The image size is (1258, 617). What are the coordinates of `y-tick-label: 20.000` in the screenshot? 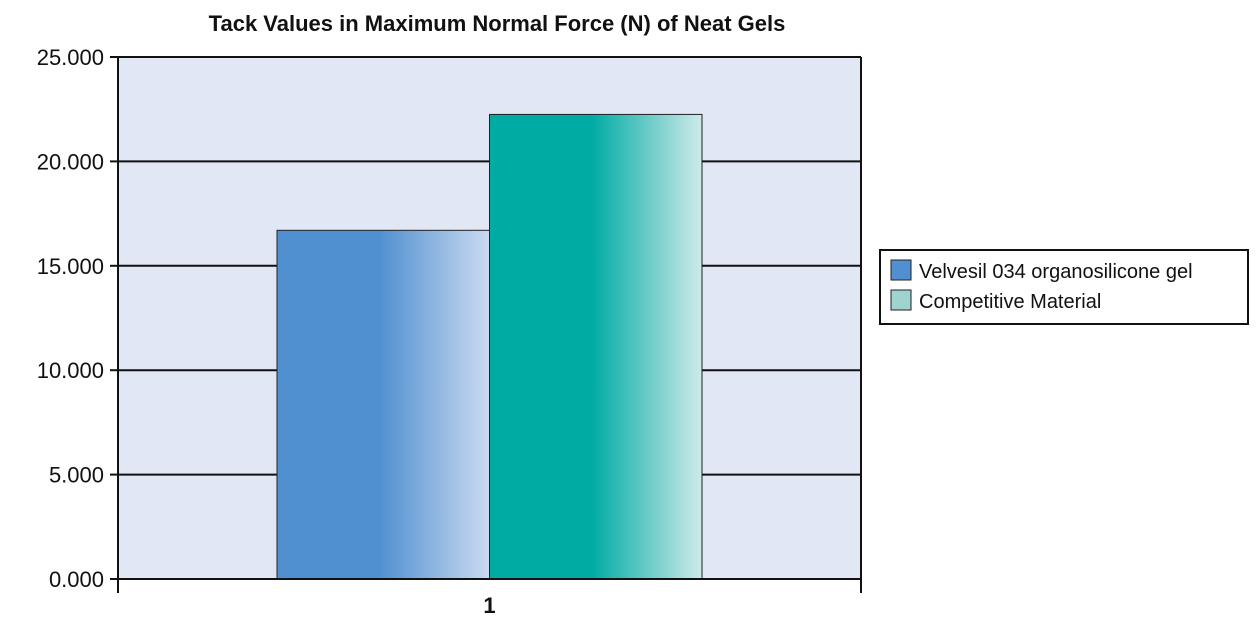 It's located at (70, 161).